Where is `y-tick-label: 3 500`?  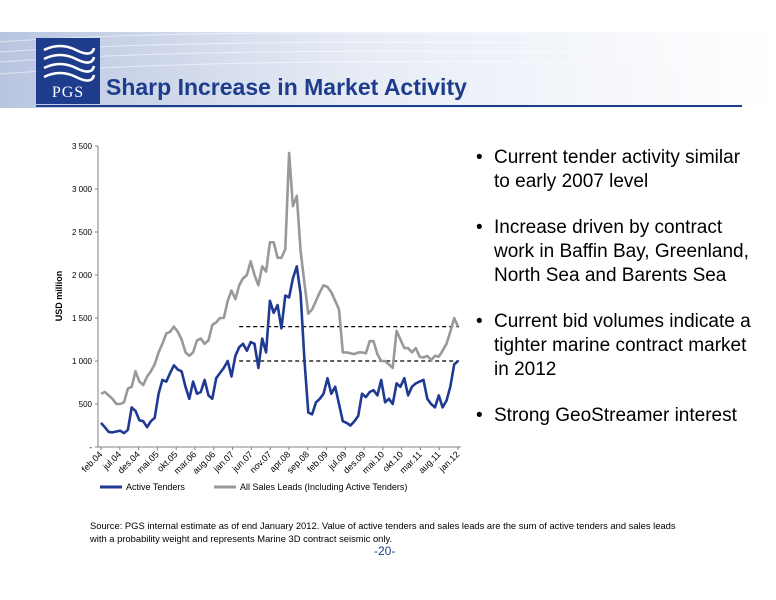 y-tick-label: 3 500 is located at coordinates (82, 146).